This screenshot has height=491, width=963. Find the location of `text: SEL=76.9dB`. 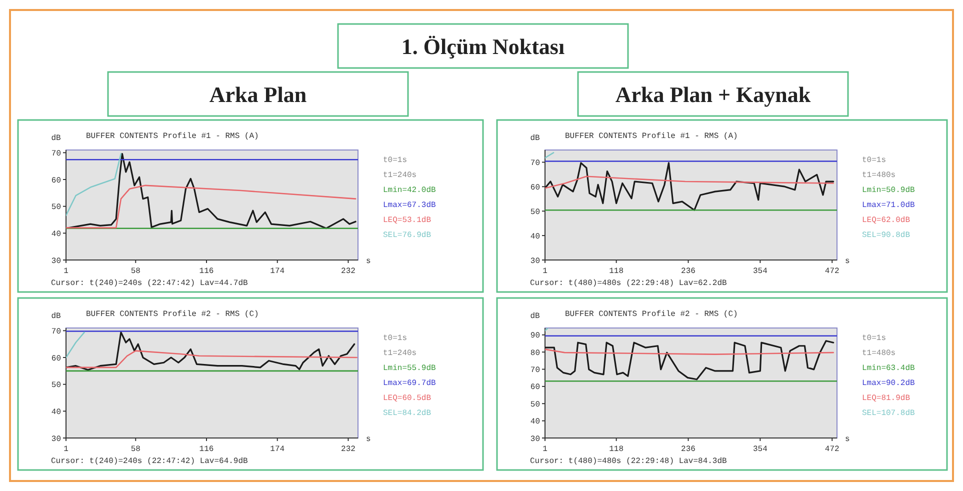

text: SEL=76.9dB is located at coordinates (407, 235).